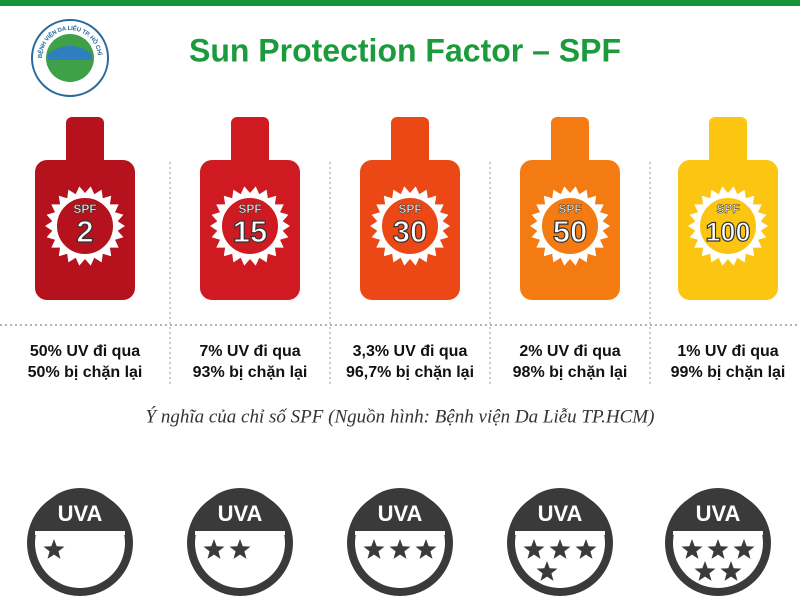  I want to click on top-bar, so click(400, 3).